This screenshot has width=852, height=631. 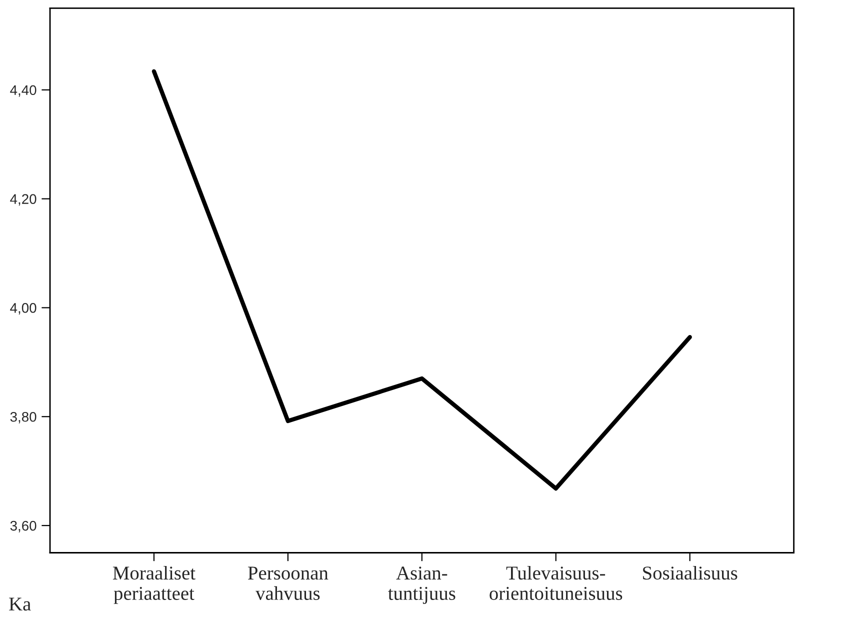 What do you see at coordinates (288, 583) in the screenshot?
I see `x-tick-label: Persoonan vahvuus` at bounding box center [288, 583].